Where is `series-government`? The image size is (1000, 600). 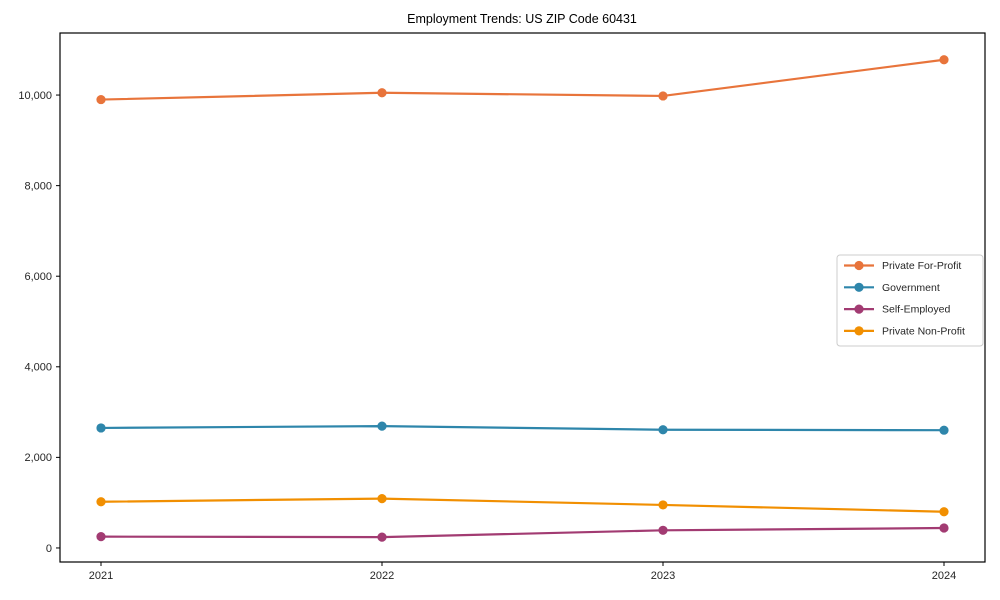 series-government is located at coordinates (522, 428).